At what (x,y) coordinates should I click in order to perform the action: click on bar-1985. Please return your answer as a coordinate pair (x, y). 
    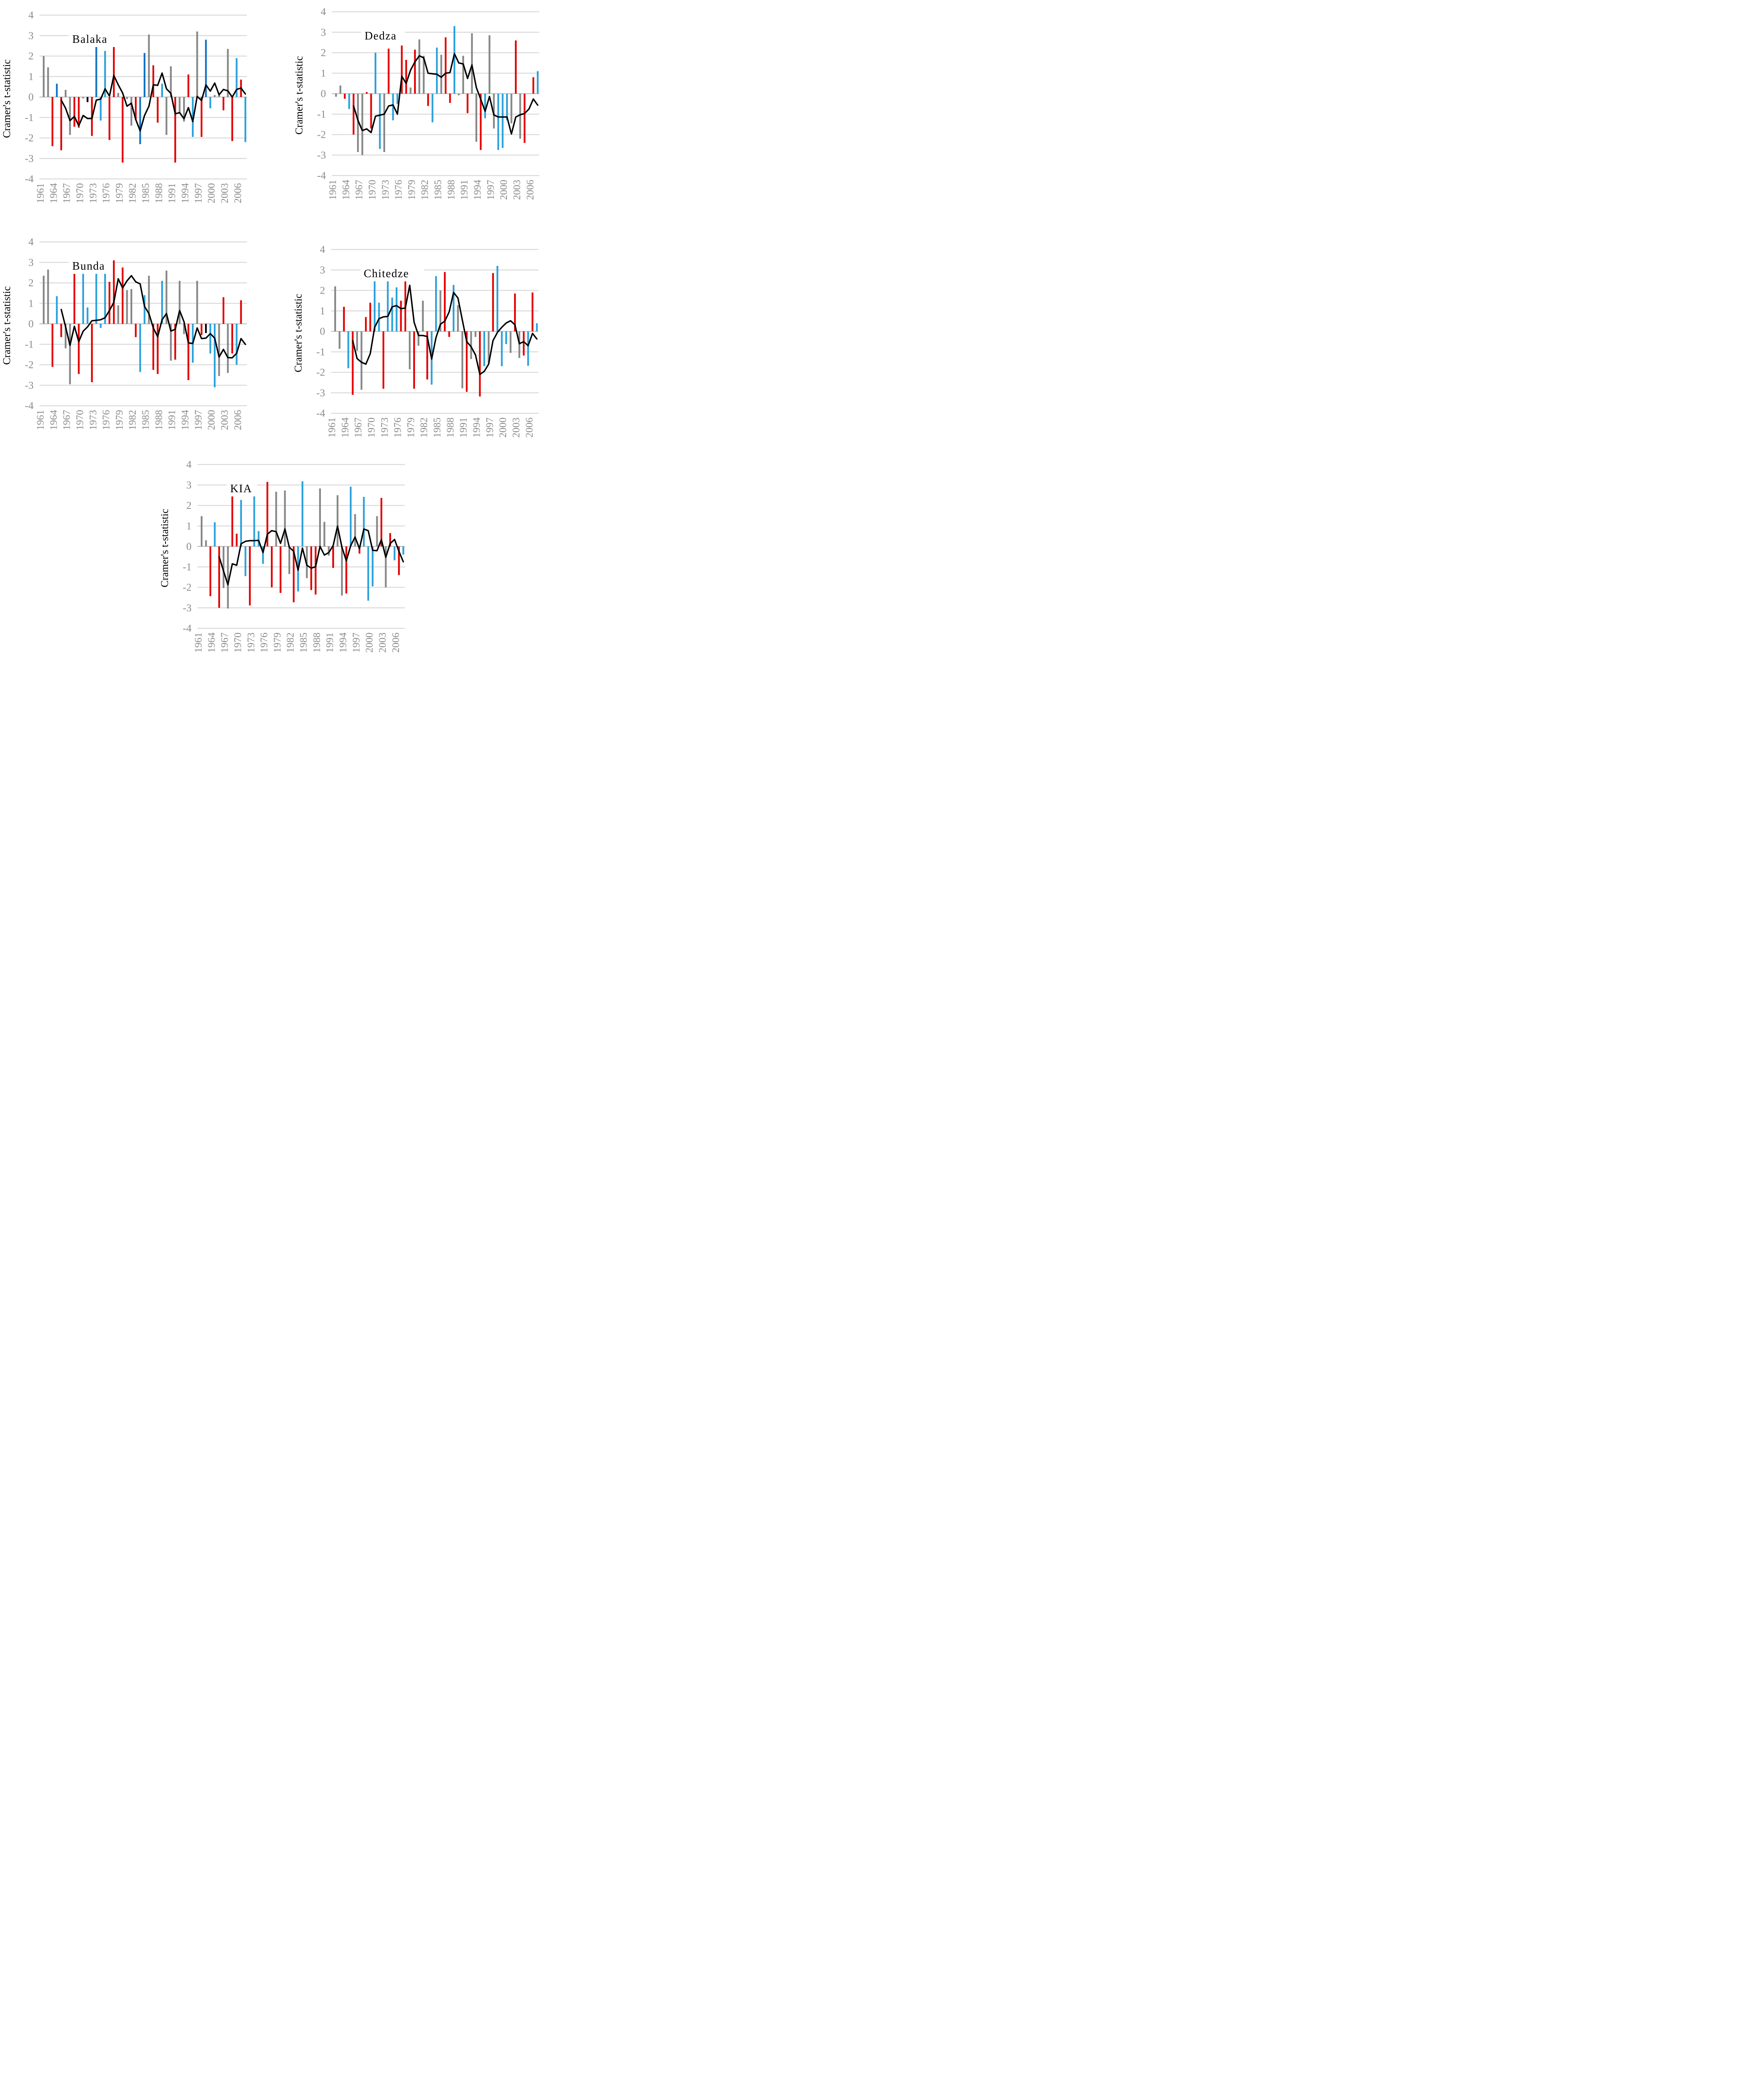
    Looking at the image, I should click on (441, 74).